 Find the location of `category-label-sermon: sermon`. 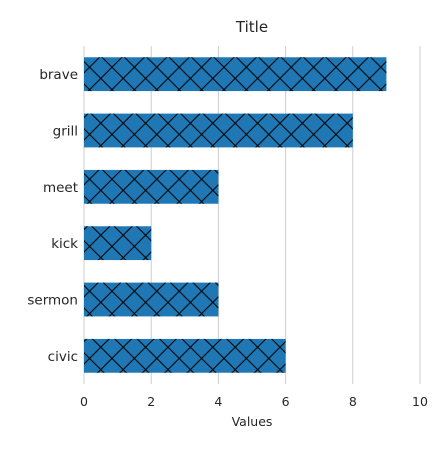

category-label-sermon: sermon is located at coordinates (52, 301).